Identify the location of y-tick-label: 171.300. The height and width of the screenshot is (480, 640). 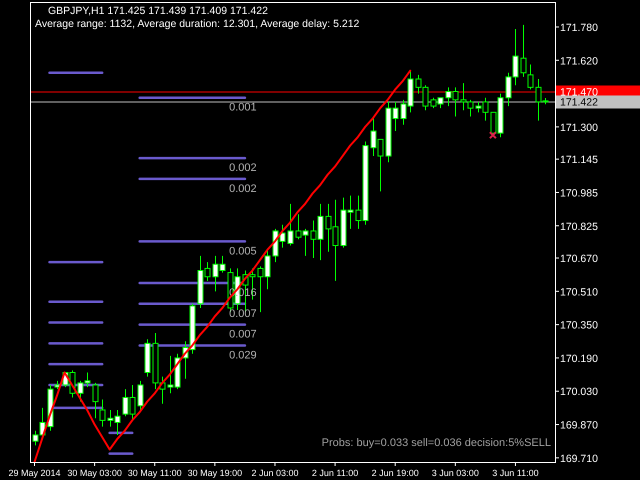
(579, 128).